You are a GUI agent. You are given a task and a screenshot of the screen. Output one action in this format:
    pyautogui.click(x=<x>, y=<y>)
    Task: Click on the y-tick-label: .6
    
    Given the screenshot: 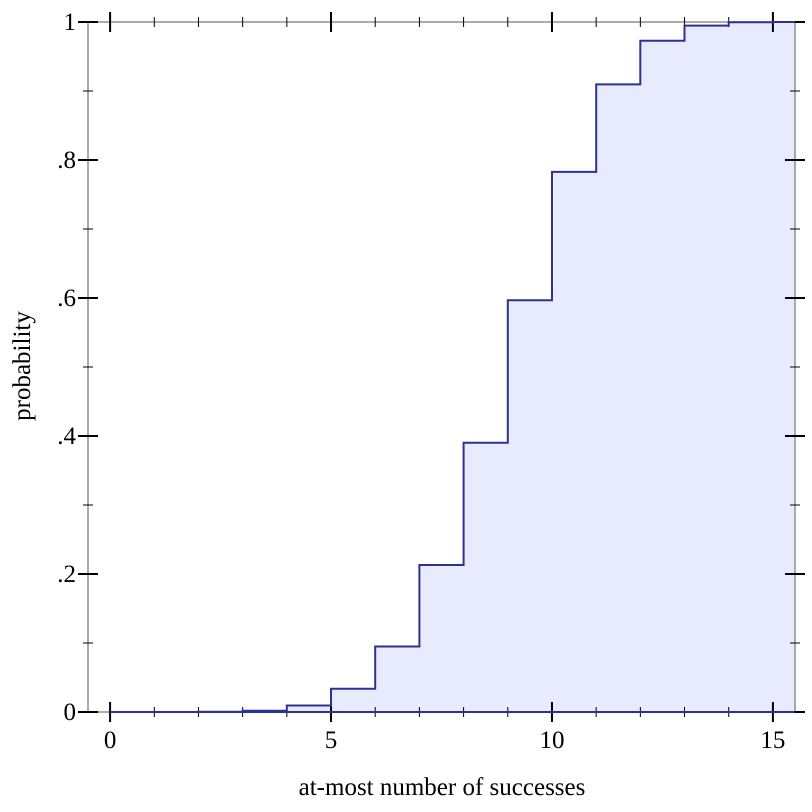 What is the action you would take?
    pyautogui.click(x=66, y=298)
    